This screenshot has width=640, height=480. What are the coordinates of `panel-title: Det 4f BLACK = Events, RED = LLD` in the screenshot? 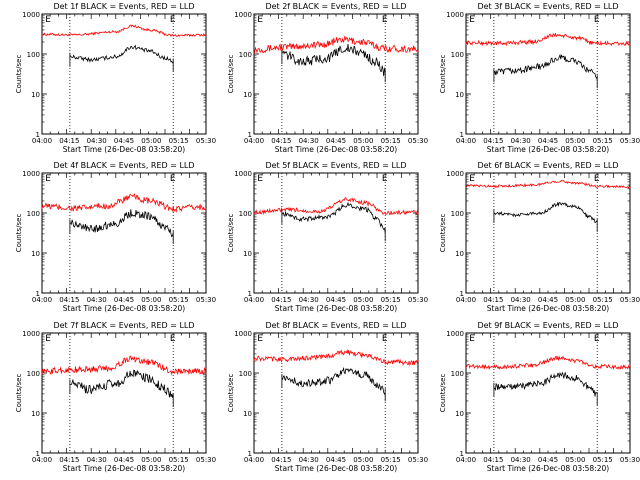 It's located at (123, 165).